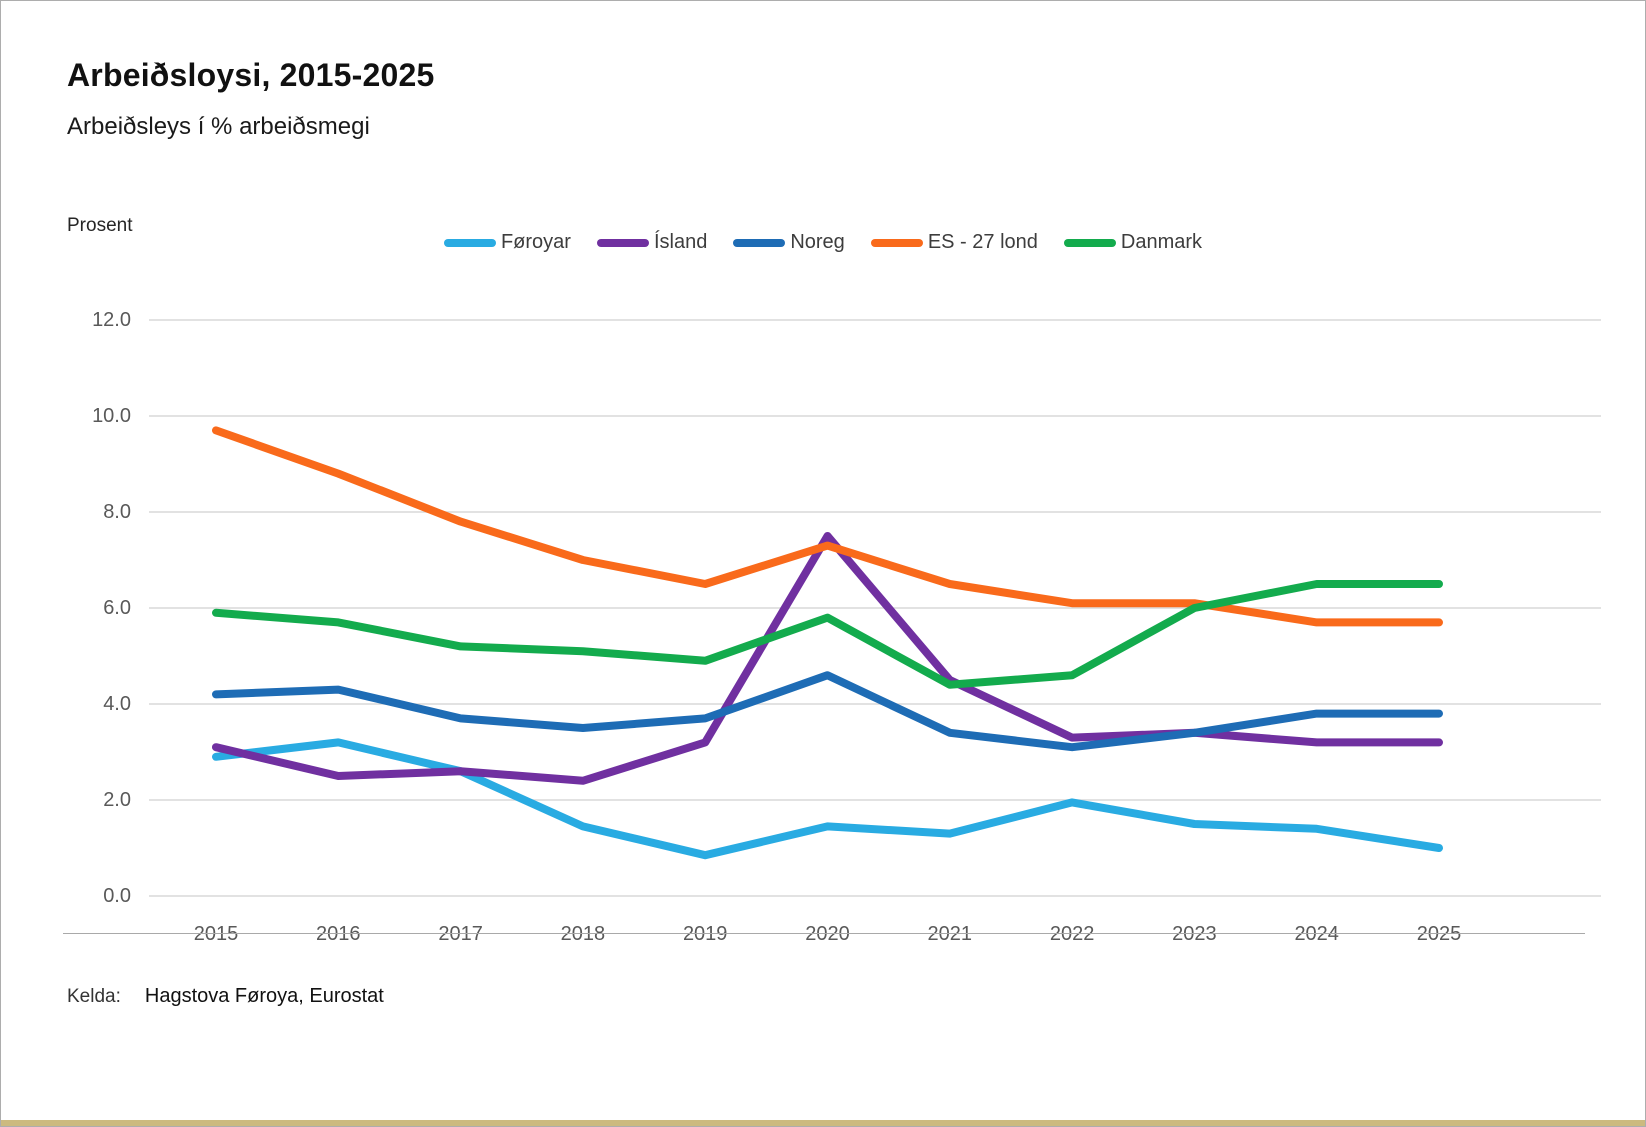 This screenshot has height=1127, width=1646. What do you see at coordinates (117, 608) in the screenshot?
I see `y-tick-label-6.0: 6.0` at bounding box center [117, 608].